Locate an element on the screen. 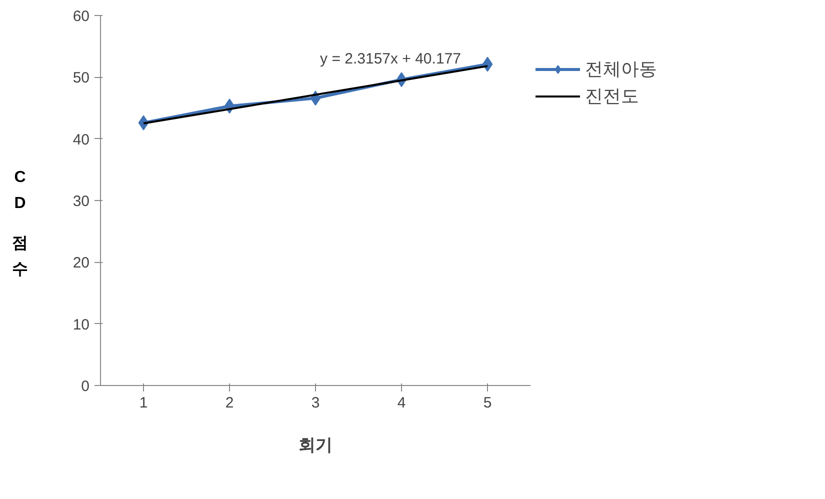  x-axis-title: 회기 is located at coordinates (315, 445).